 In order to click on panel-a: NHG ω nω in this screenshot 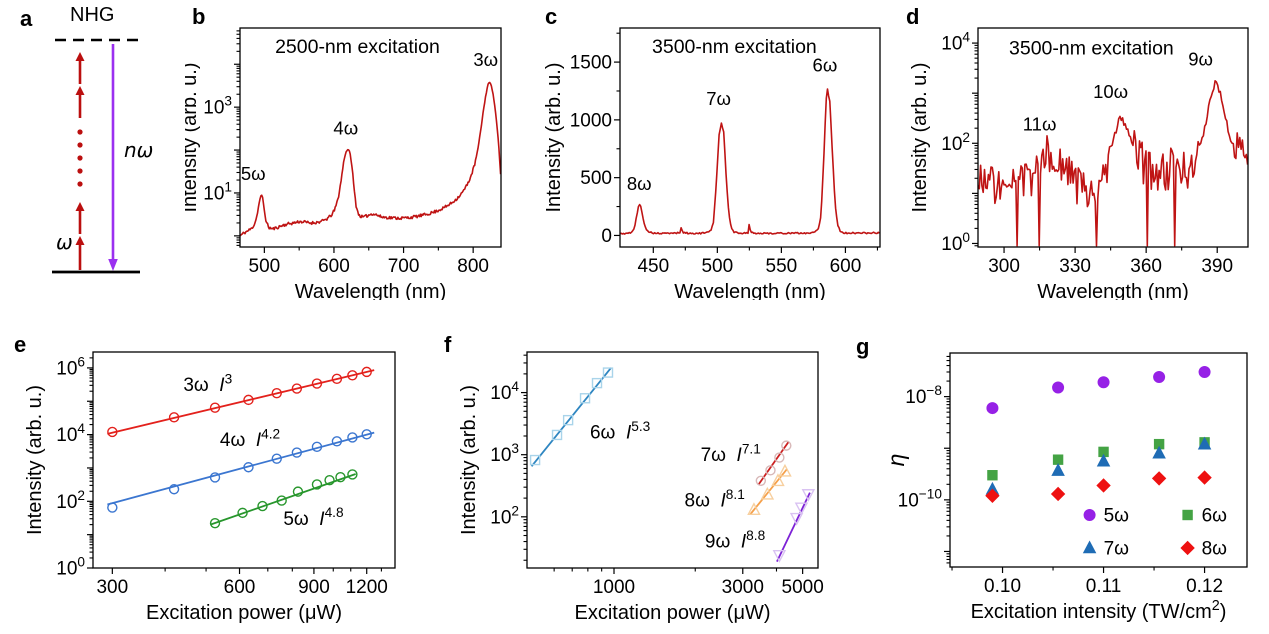, I will do `click(92, 150)`.